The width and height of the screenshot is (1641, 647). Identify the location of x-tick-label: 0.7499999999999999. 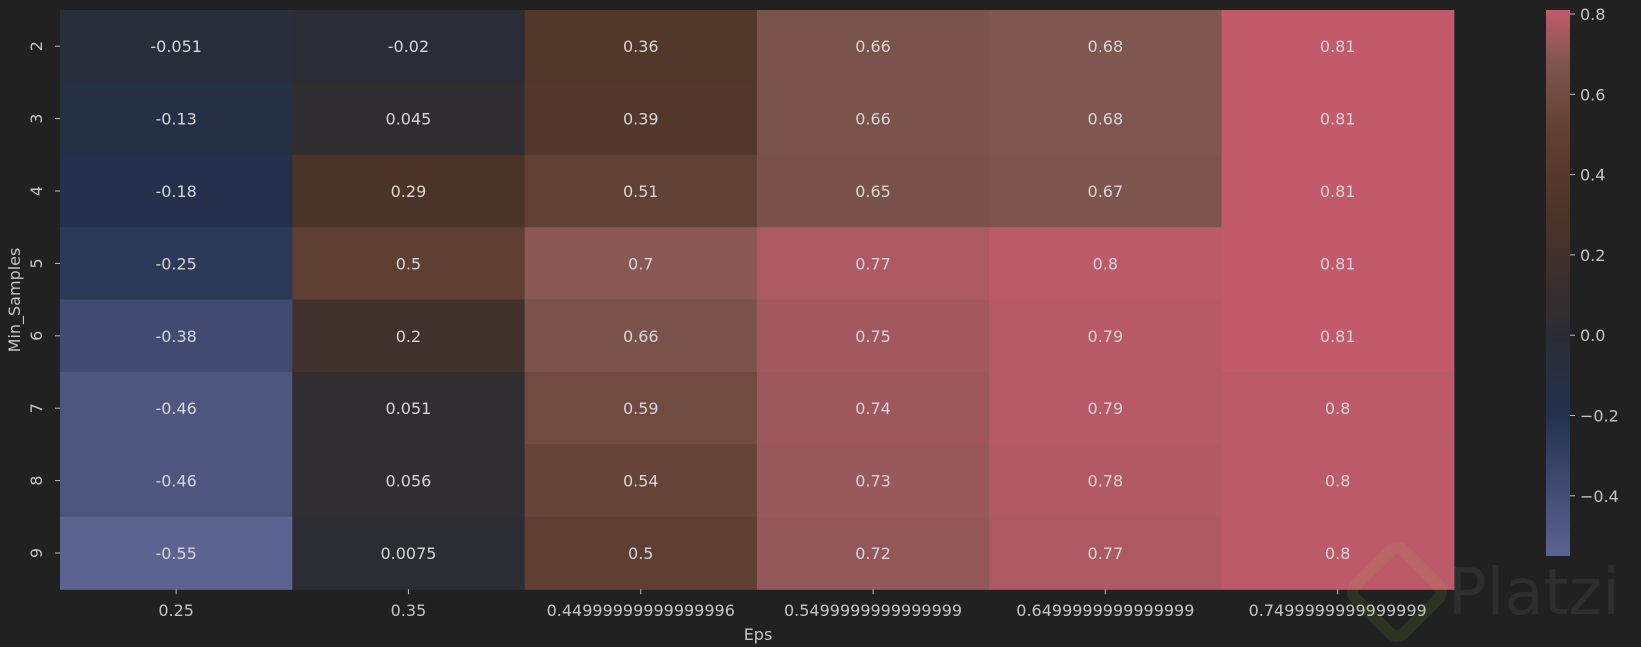
(1338, 610).